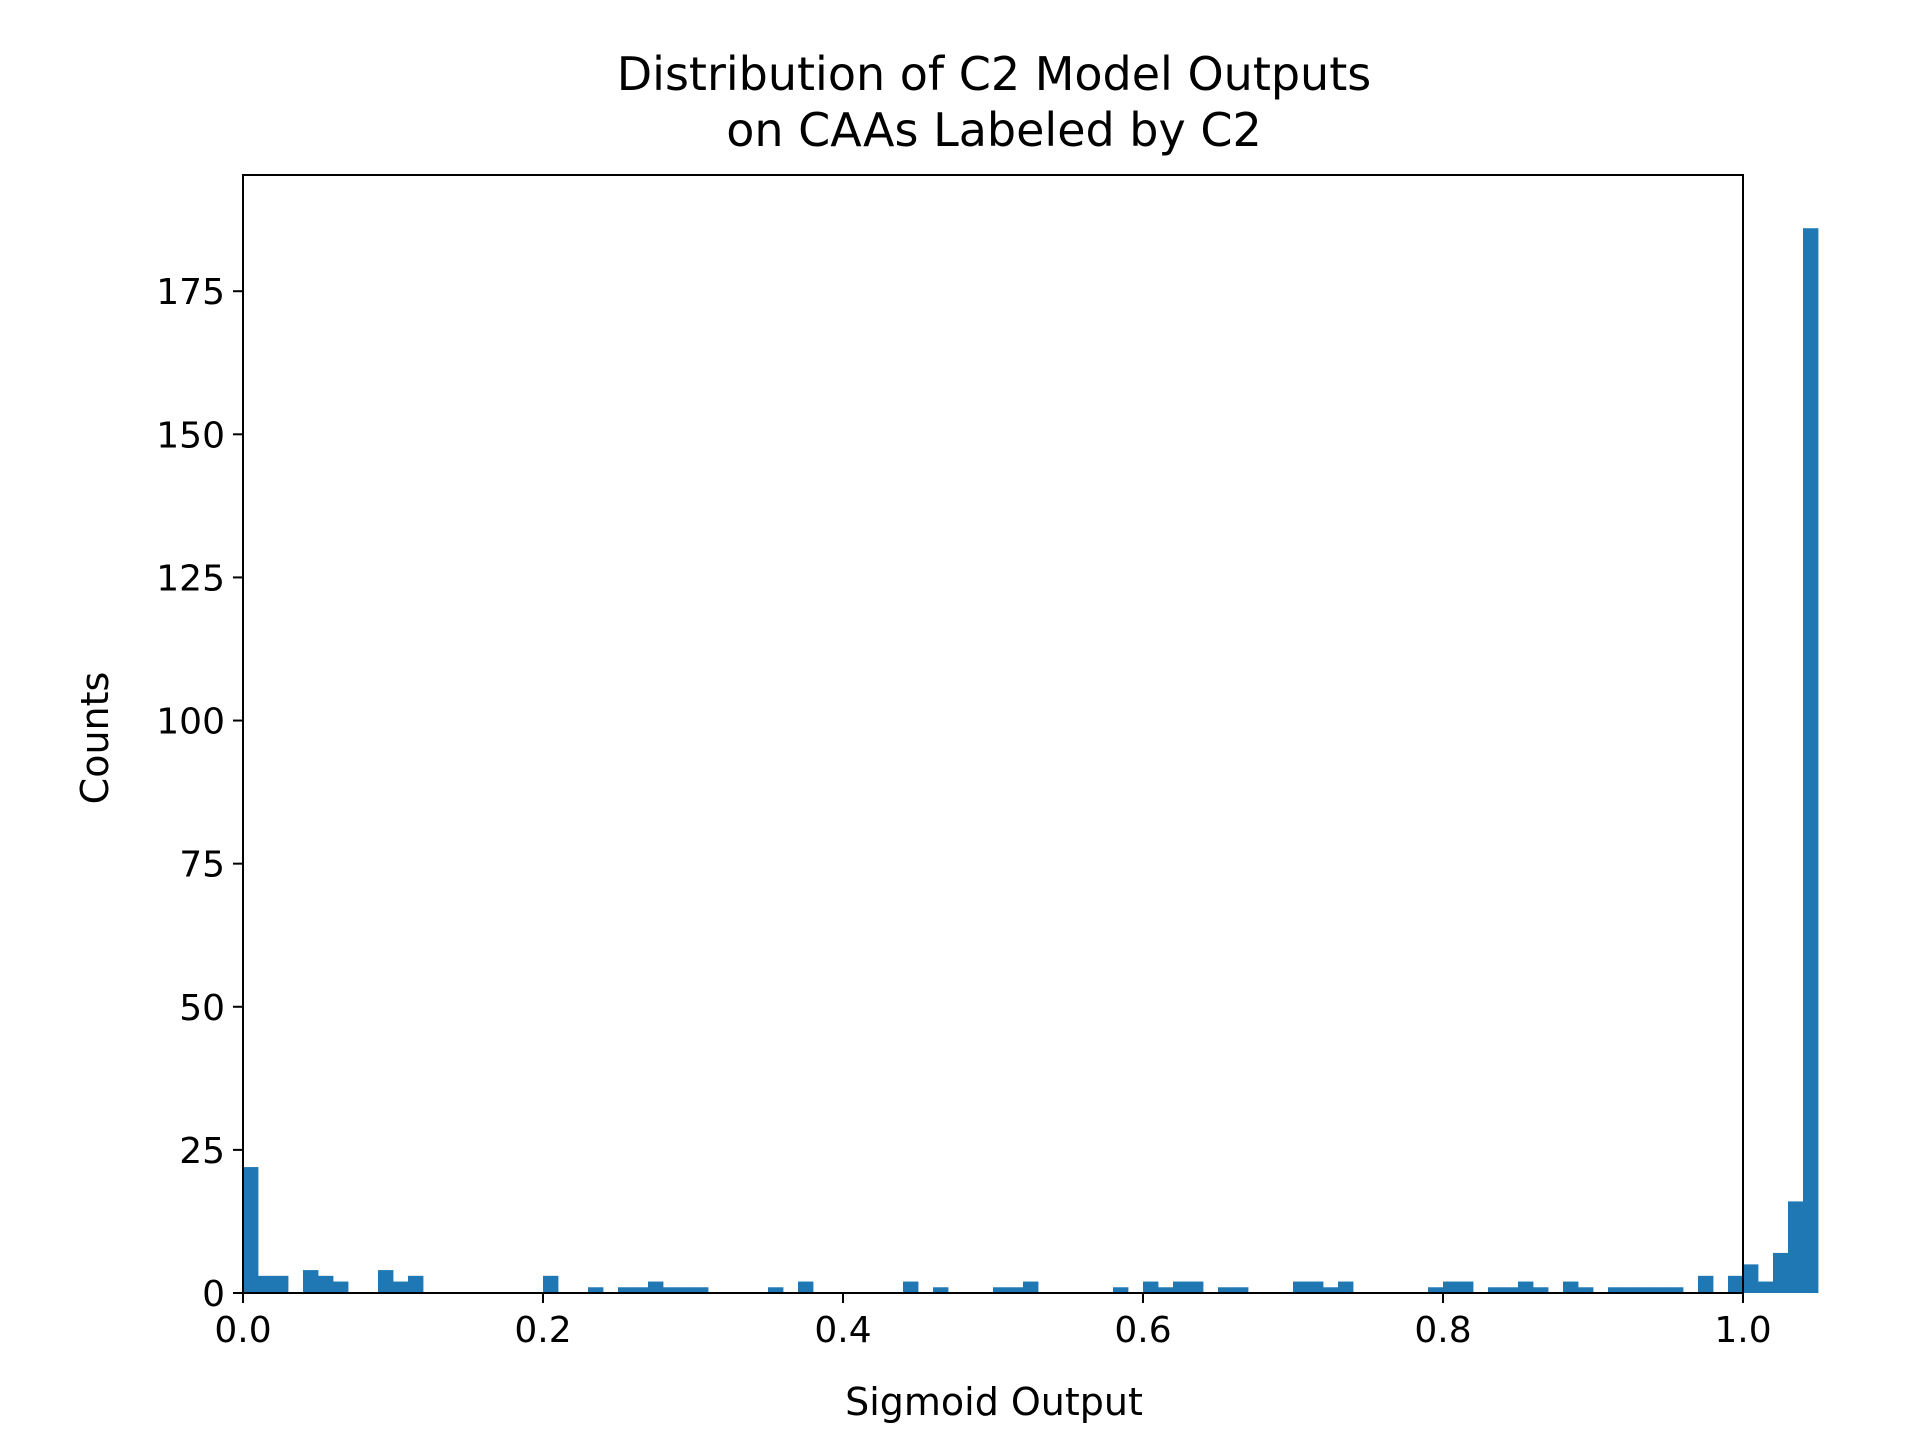 The width and height of the screenshot is (1920, 1445). Describe the element at coordinates (213, 1294) in the screenshot. I see `y-tick-label: 0` at that location.